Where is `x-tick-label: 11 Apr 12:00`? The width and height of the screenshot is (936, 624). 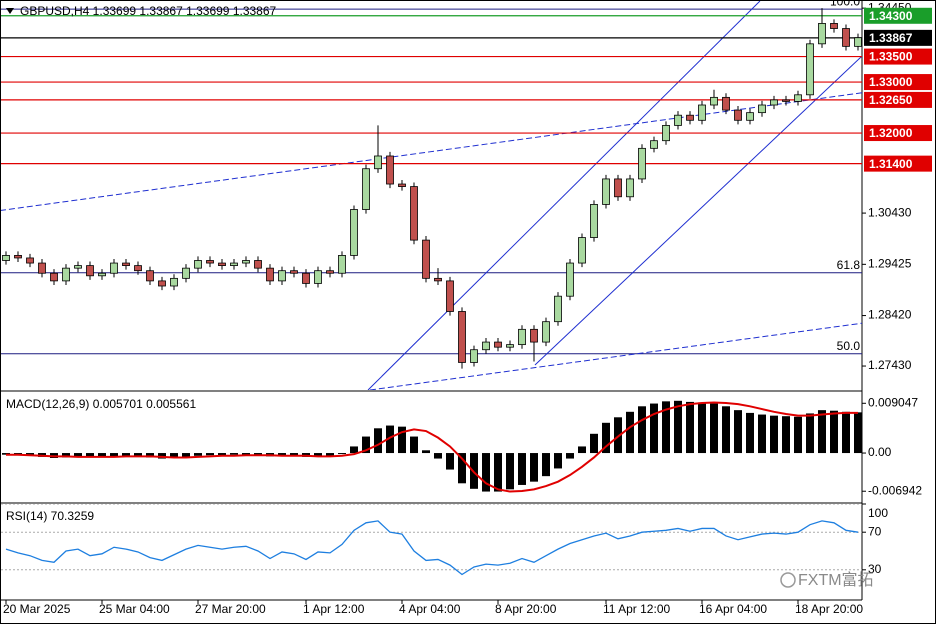 x-tick-label: 11 Apr 12:00 is located at coordinates (636, 609).